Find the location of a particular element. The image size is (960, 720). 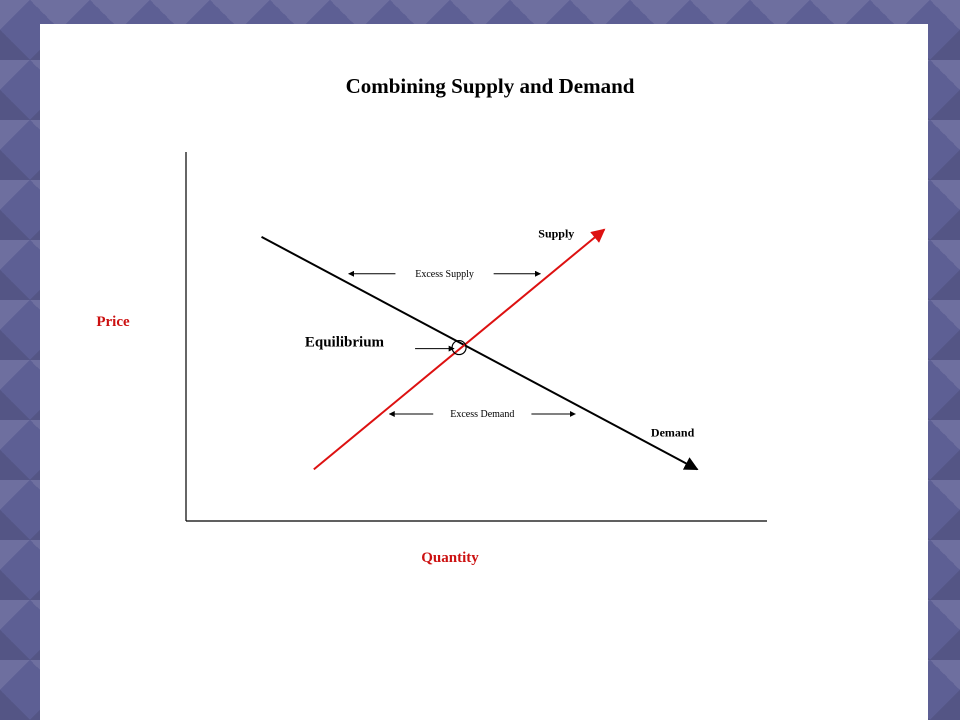

series-label-supply: Supply is located at coordinates (556, 233).